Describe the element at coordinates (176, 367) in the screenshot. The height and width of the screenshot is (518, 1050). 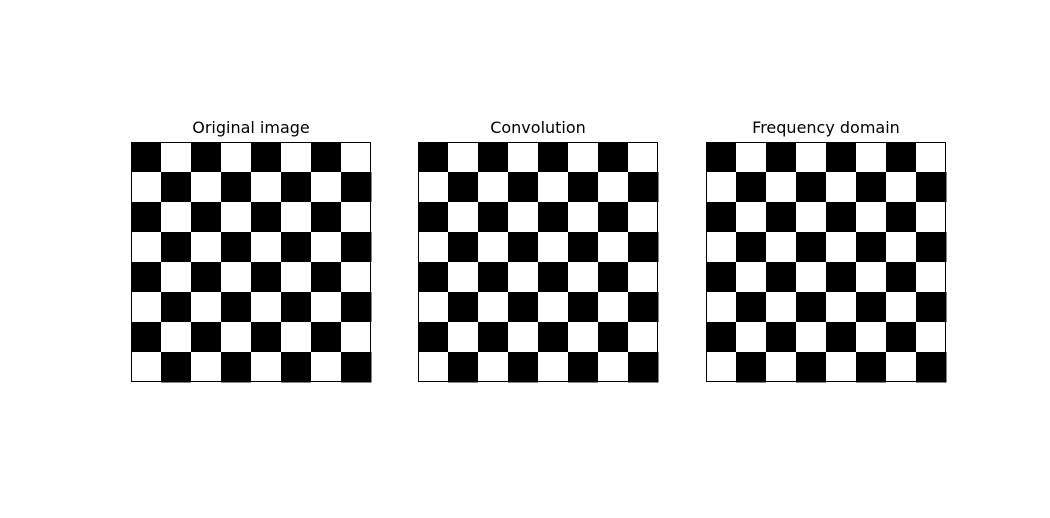
I see `heatmap-cell-r7-c1` at that location.